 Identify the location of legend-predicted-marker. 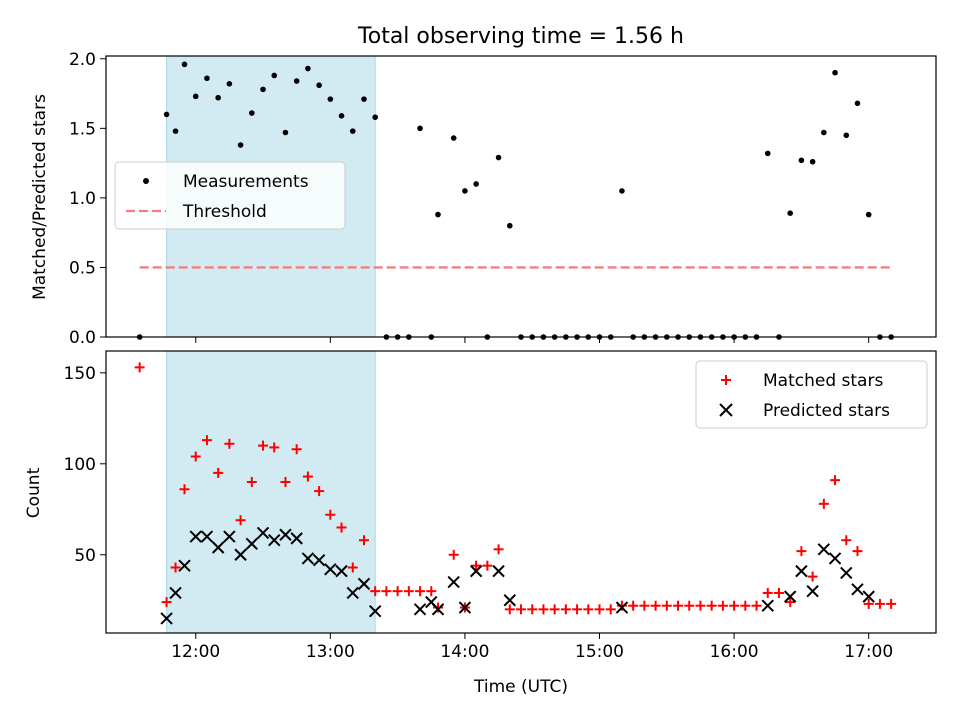
(726, 410).